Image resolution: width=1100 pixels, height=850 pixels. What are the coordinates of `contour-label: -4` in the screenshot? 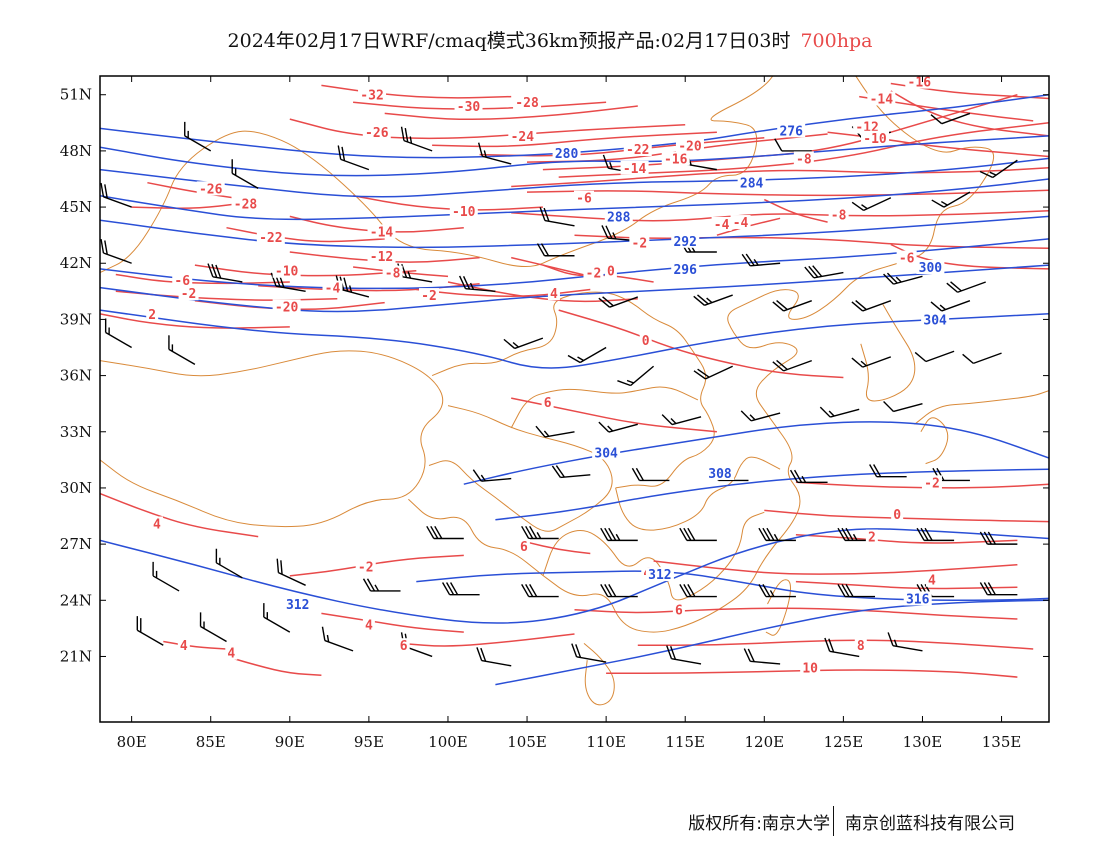 It's located at (333, 289).